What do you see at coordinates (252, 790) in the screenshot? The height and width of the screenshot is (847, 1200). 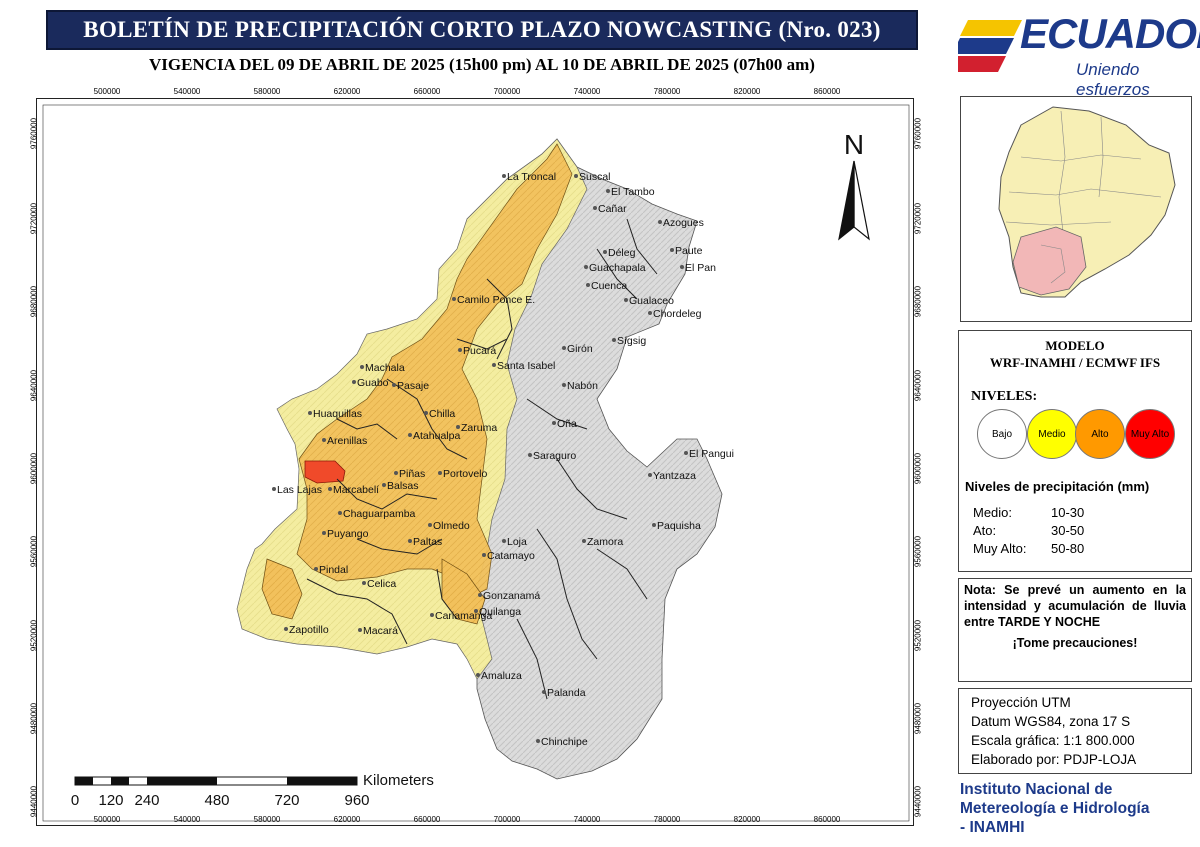 I see `scale-bar: Kilometers 0 120 240 480 720 960` at bounding box center [252, 790].